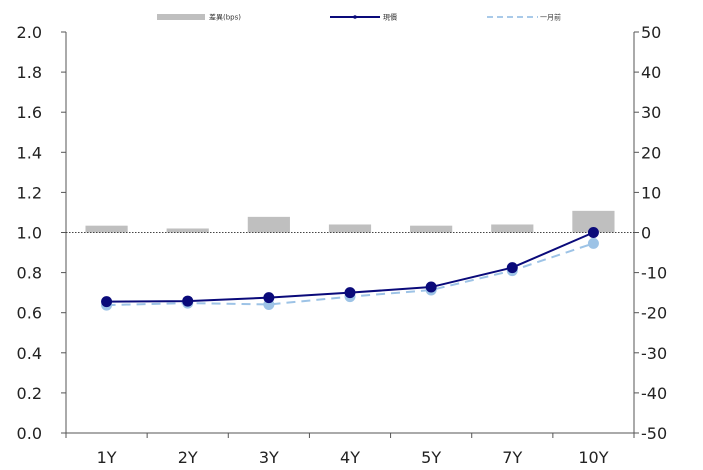 The height and width of the screenshot is (470, 703). What do you see at coordinates (654, 433) in the screenshot?
I see `right-tick-label: -50` at bounding box center [654, 433].